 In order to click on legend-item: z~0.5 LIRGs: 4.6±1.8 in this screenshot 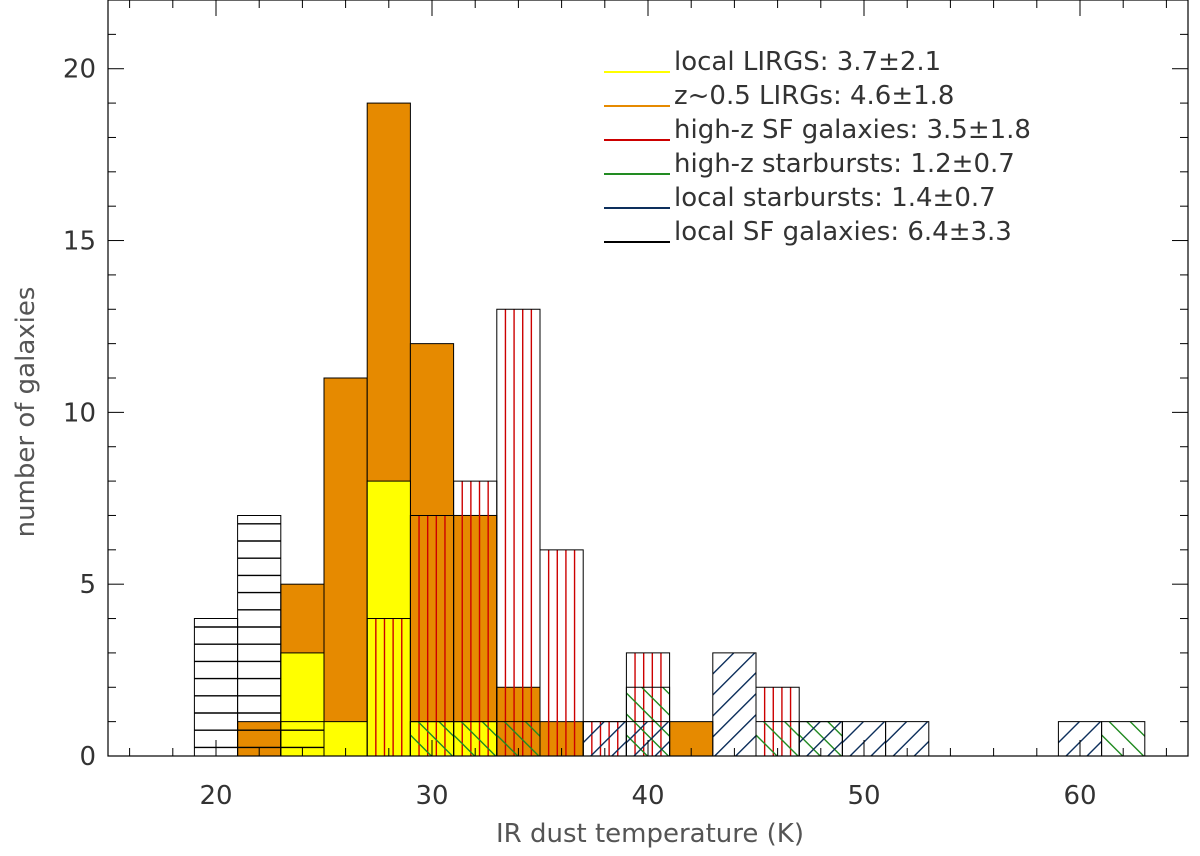, I will do `click(779, 96)`.